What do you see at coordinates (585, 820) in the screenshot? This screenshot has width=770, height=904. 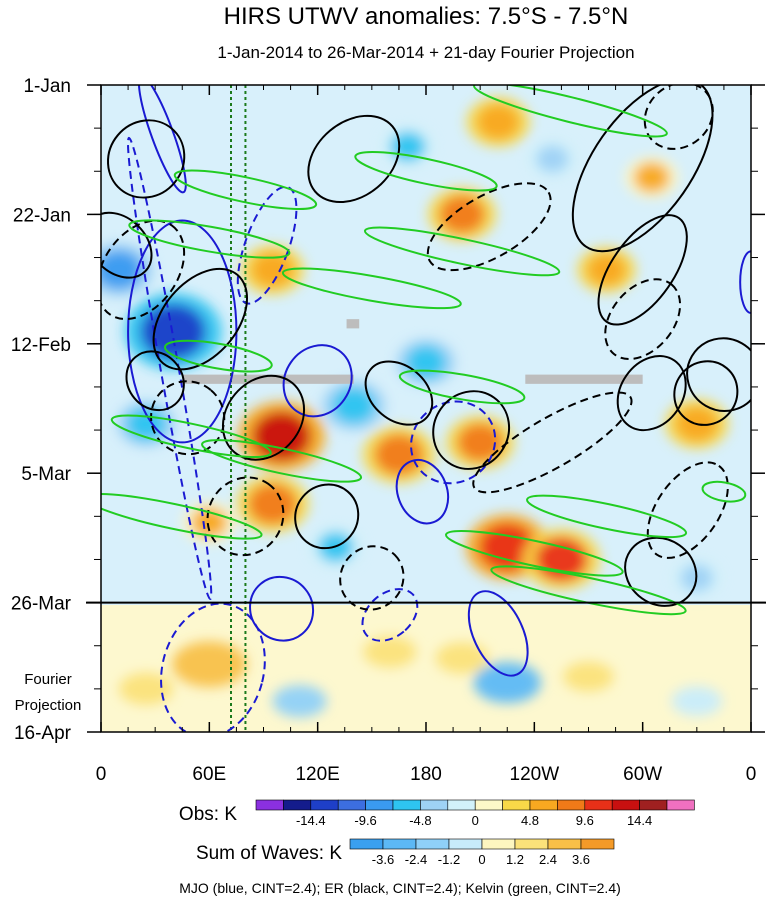 I see `colorbar-tick-label: 9.6` at bounding box center [585, 820].